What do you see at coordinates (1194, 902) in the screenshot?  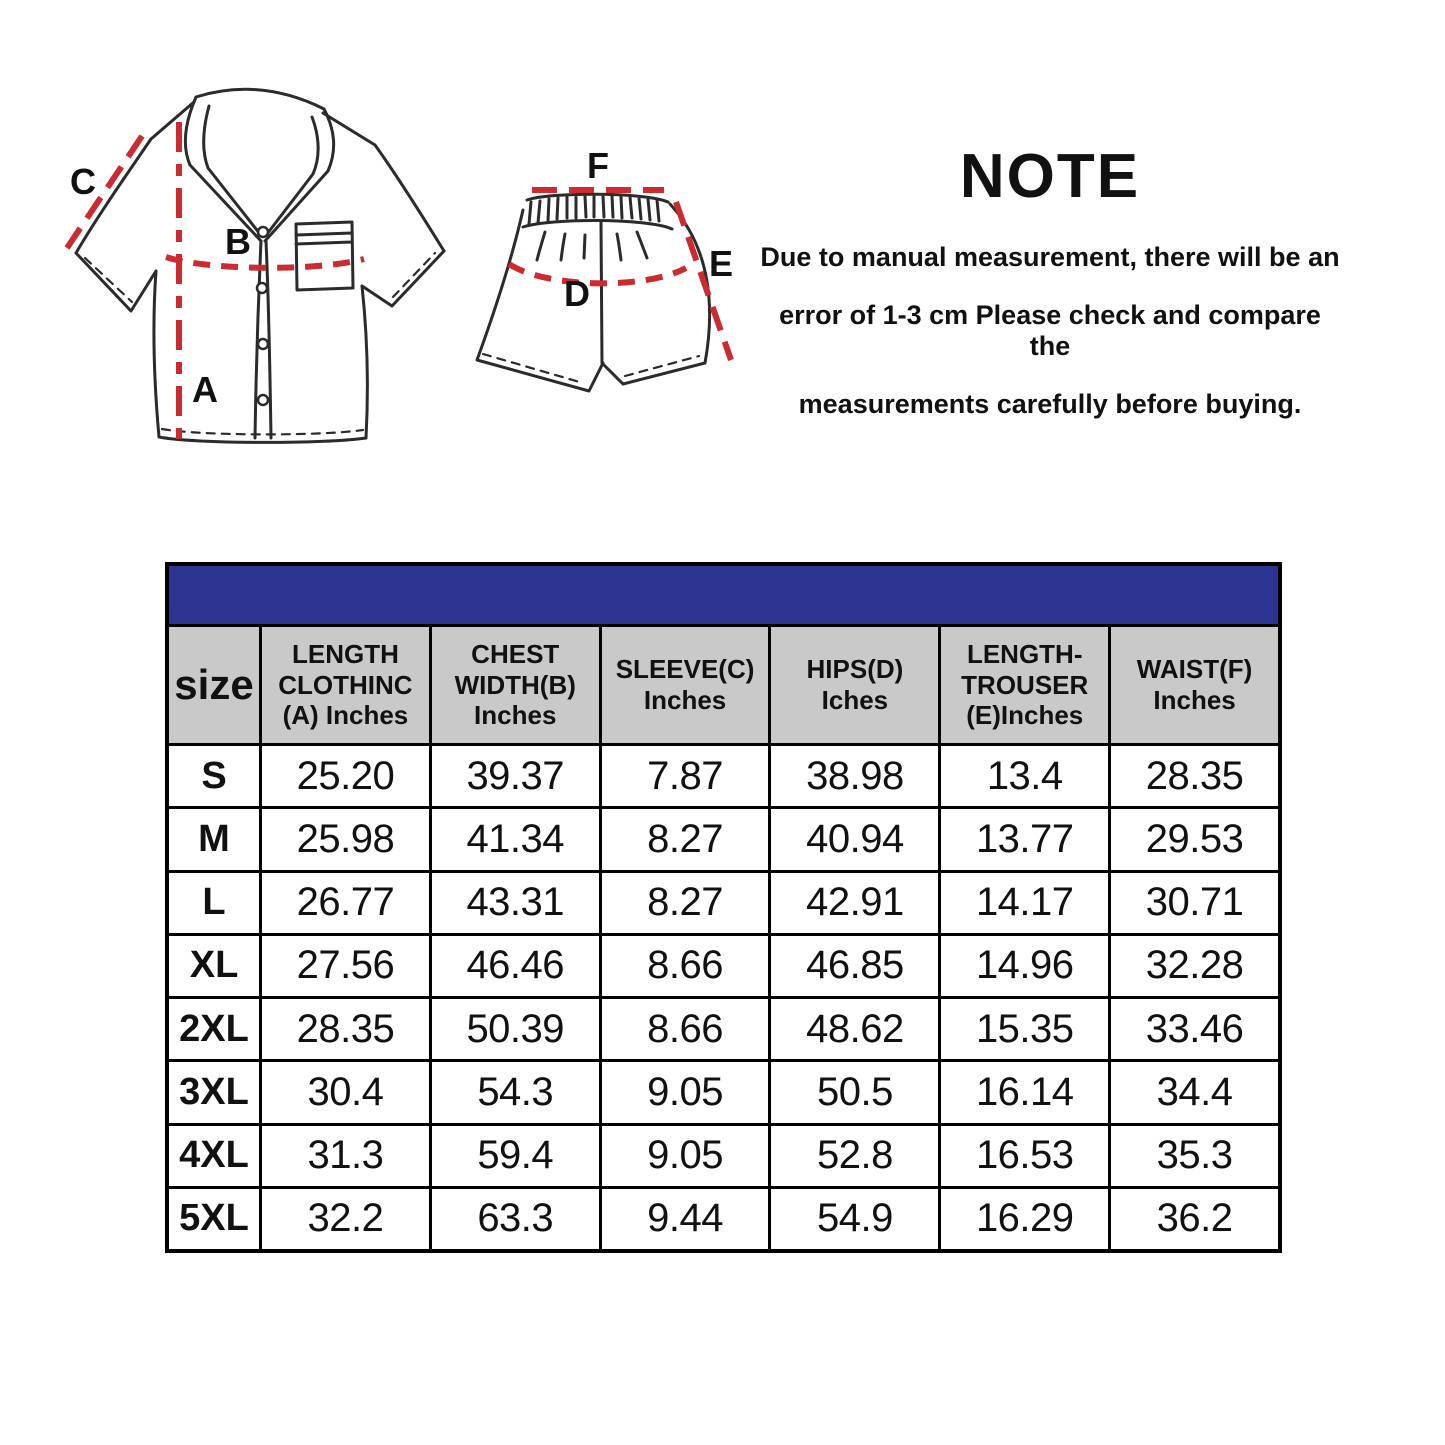 I see `table-cell: 30.71` at bounding box center [1194, 902].